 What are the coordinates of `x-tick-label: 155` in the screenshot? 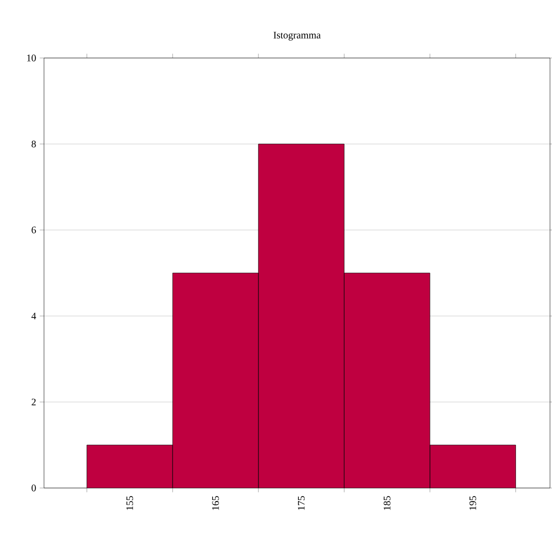 It's located at (130, 503).